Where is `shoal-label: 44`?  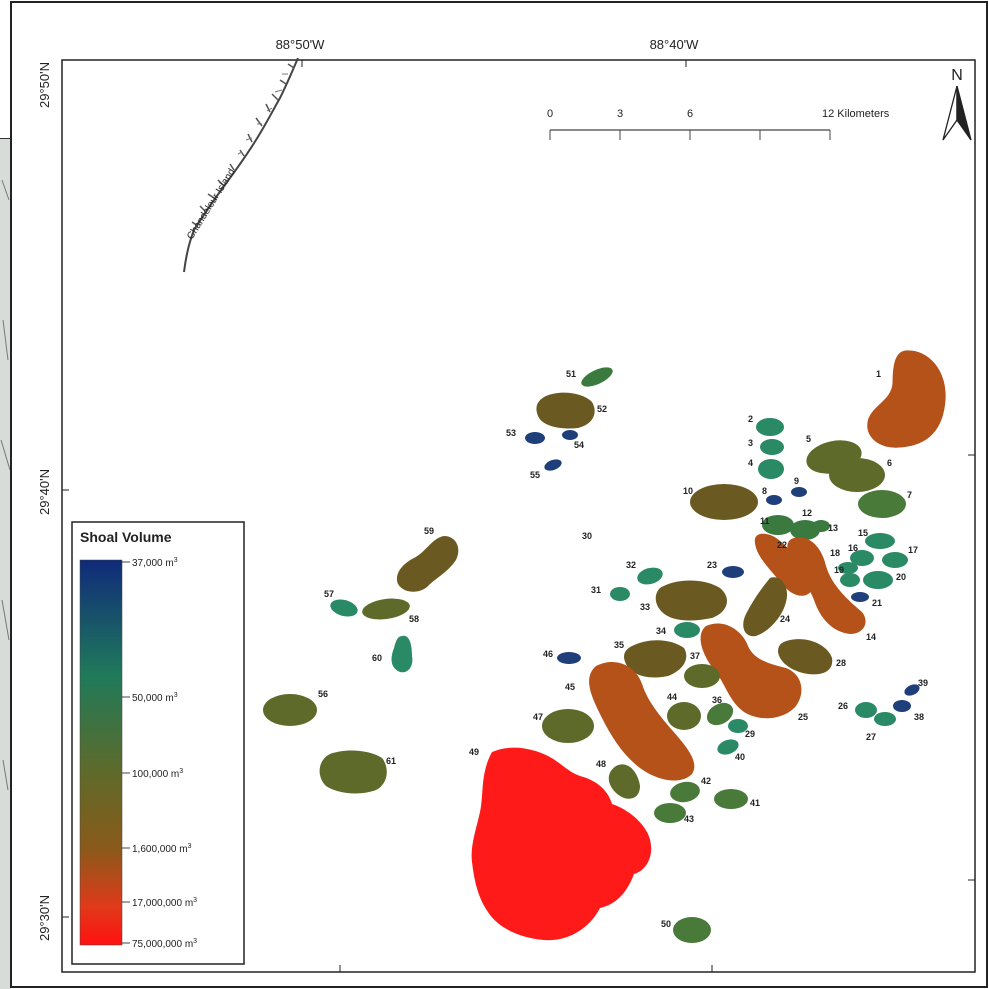
shoal-label: 44 is located at coordinates (672, 697).